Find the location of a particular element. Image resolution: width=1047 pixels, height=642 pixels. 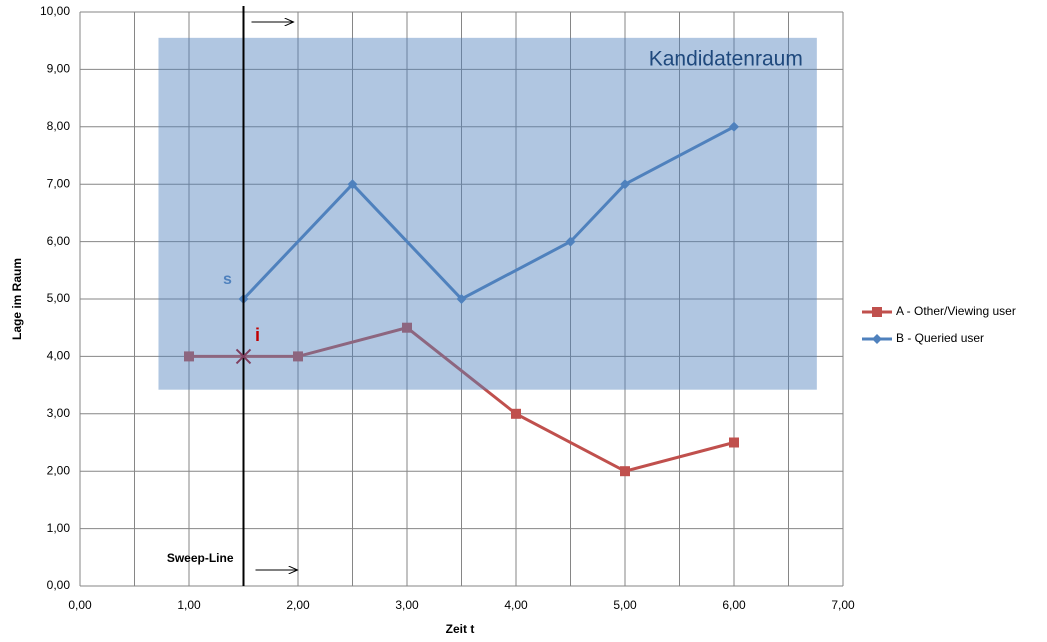

y-tick-label: 5,00 is located at coordinates (59, 298).